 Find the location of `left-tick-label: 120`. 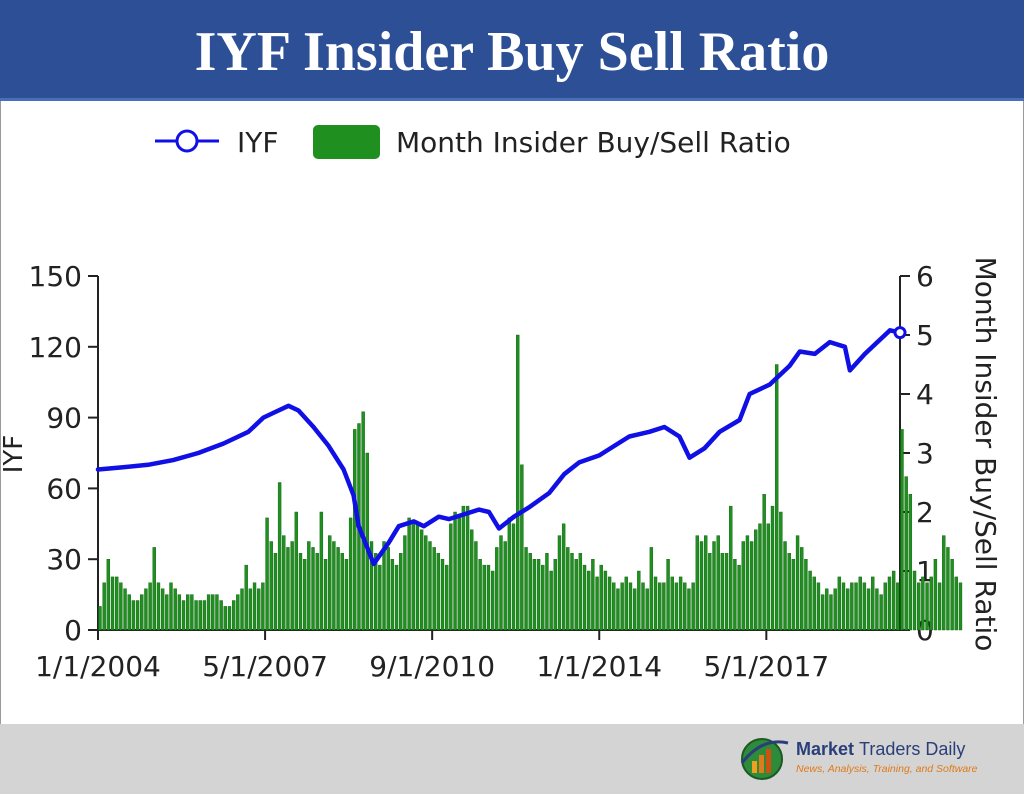

left-tick-label: 120 is located at coordinates (55, 347).